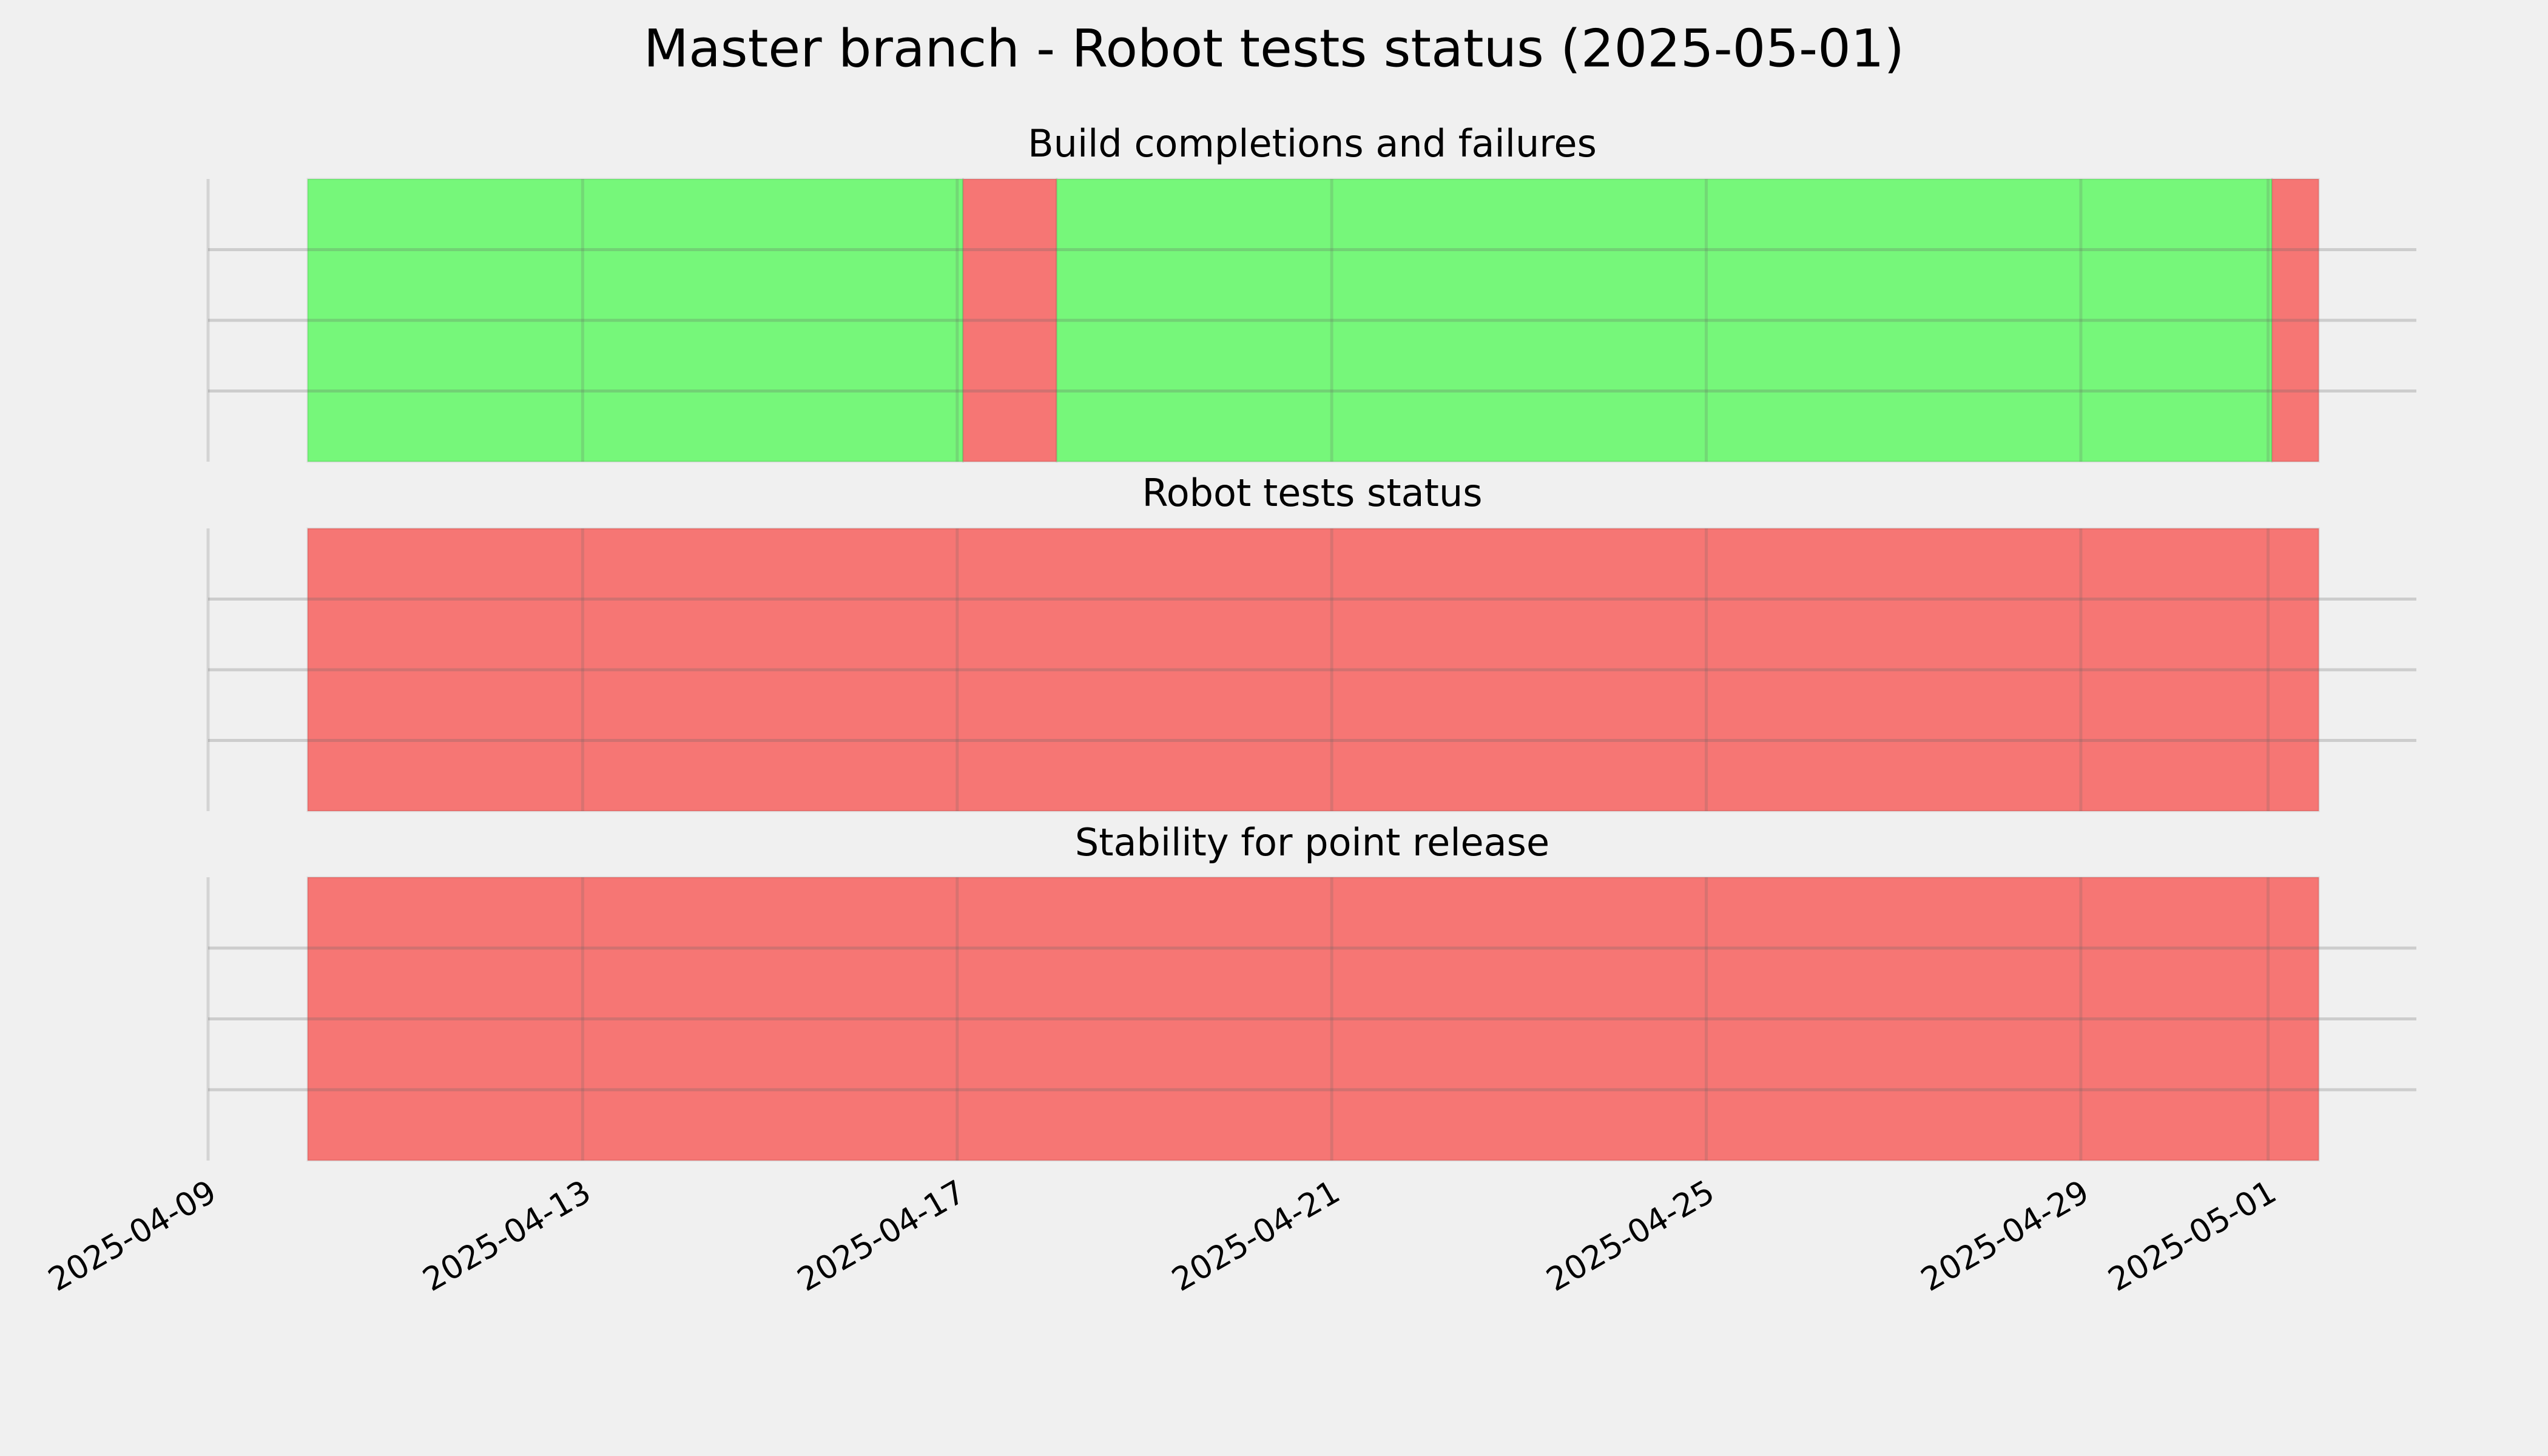 This screenshot has width=2548, height=1456. I want to click on panel-title: Build completions and failures, so click(1312, 143).